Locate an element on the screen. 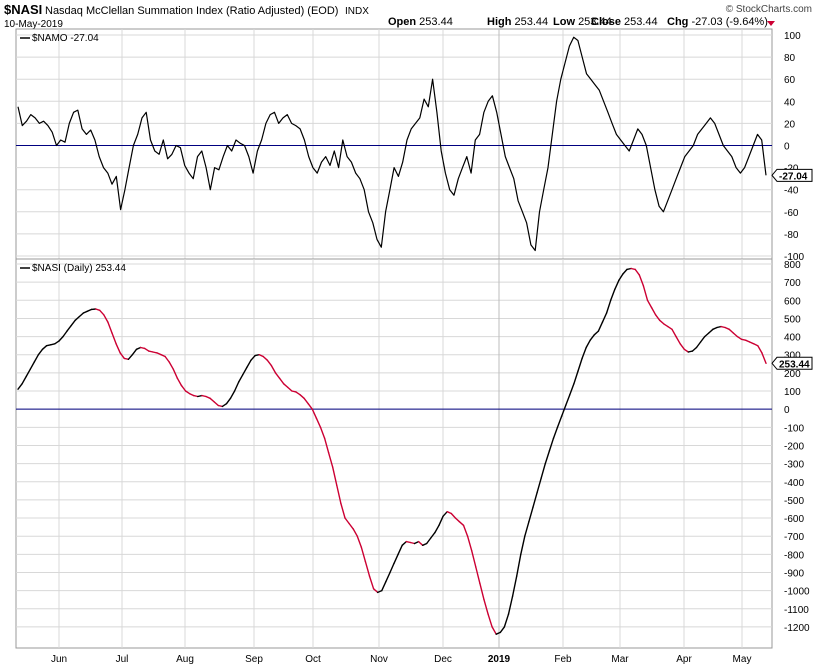  y-tick-label: 700 is located at coordinates (792, 283).